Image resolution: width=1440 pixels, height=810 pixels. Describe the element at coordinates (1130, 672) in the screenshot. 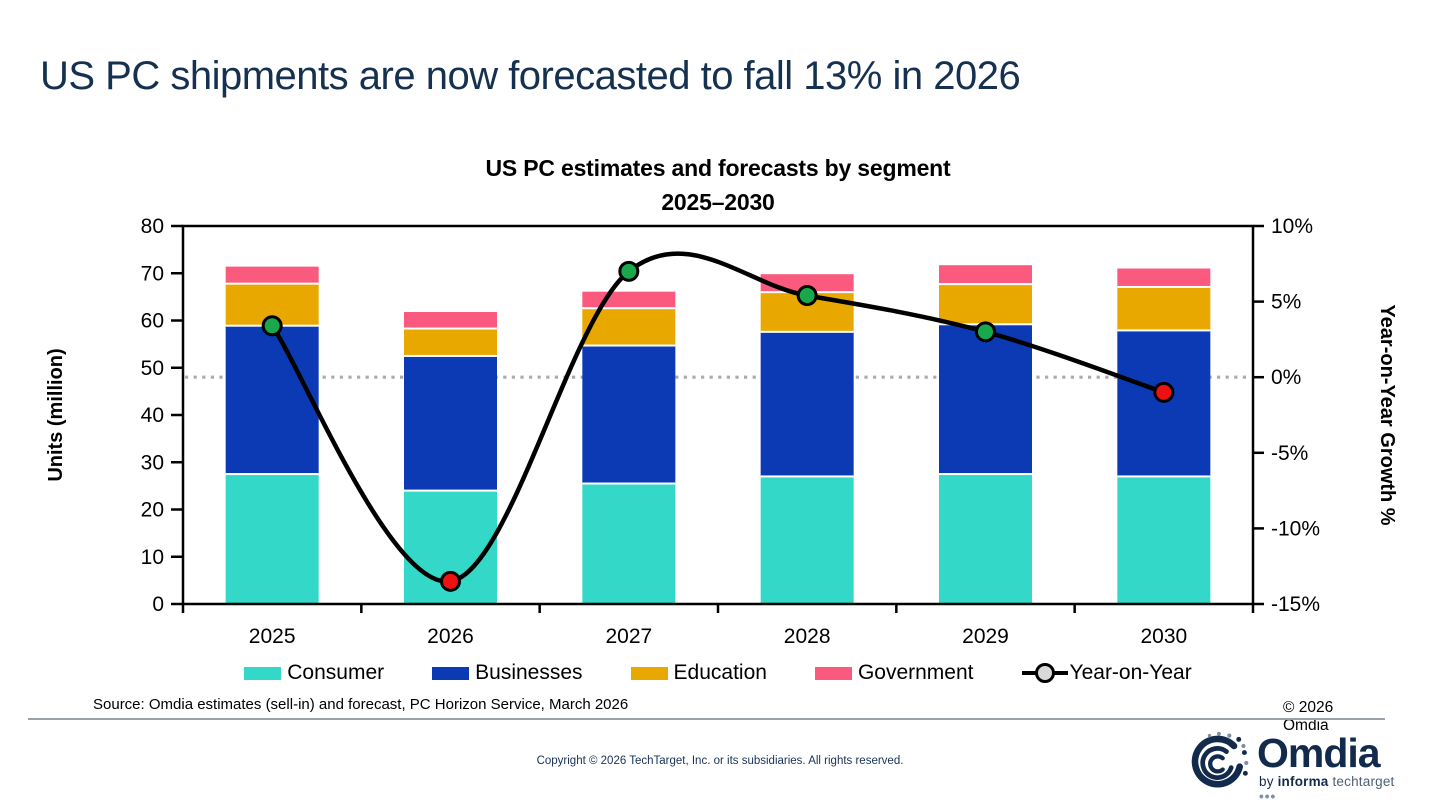

I see `legend-label-year-on-year: Year-on-Year` at that location.